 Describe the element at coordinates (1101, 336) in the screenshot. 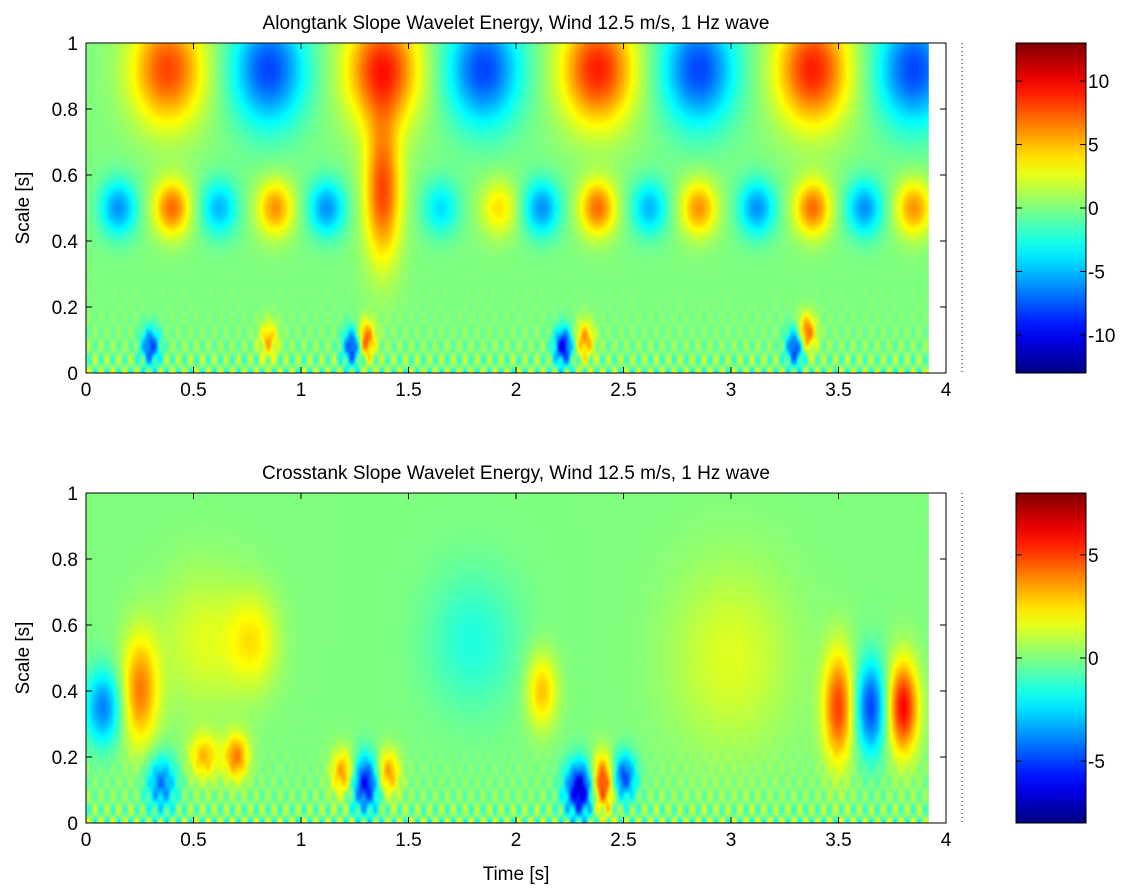

I see `colorbar-tick-label: -10` at that location.